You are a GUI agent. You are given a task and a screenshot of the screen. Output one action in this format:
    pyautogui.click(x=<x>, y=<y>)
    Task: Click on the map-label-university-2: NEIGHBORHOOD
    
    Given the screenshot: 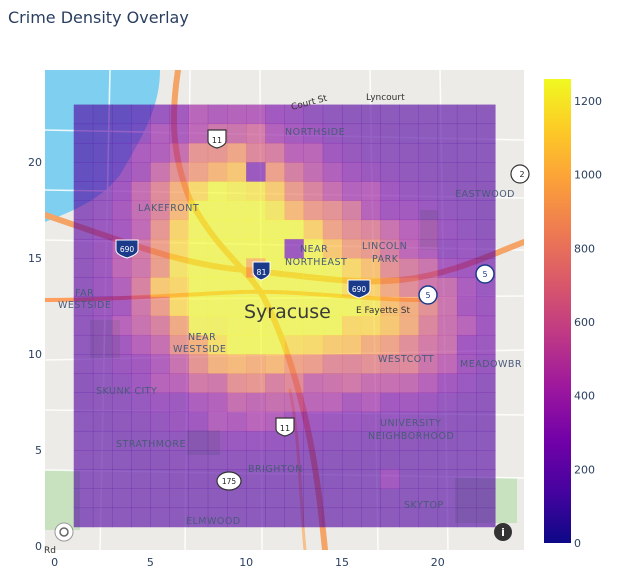 What is the action you would take?
    pyautogui.click(x=411, y=436)
    